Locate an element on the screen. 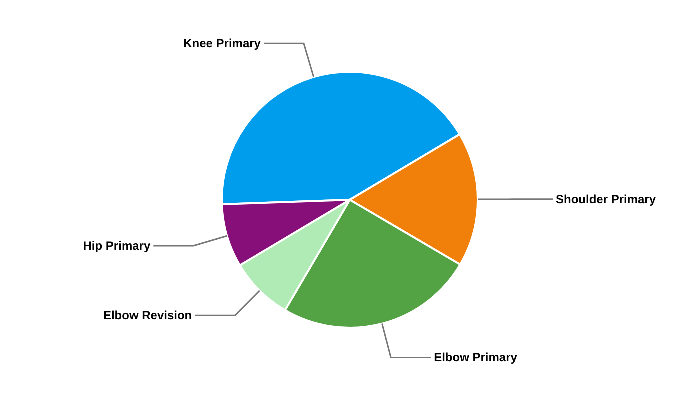  slice-label: Hip Primary is located at coordinates (117, 246).